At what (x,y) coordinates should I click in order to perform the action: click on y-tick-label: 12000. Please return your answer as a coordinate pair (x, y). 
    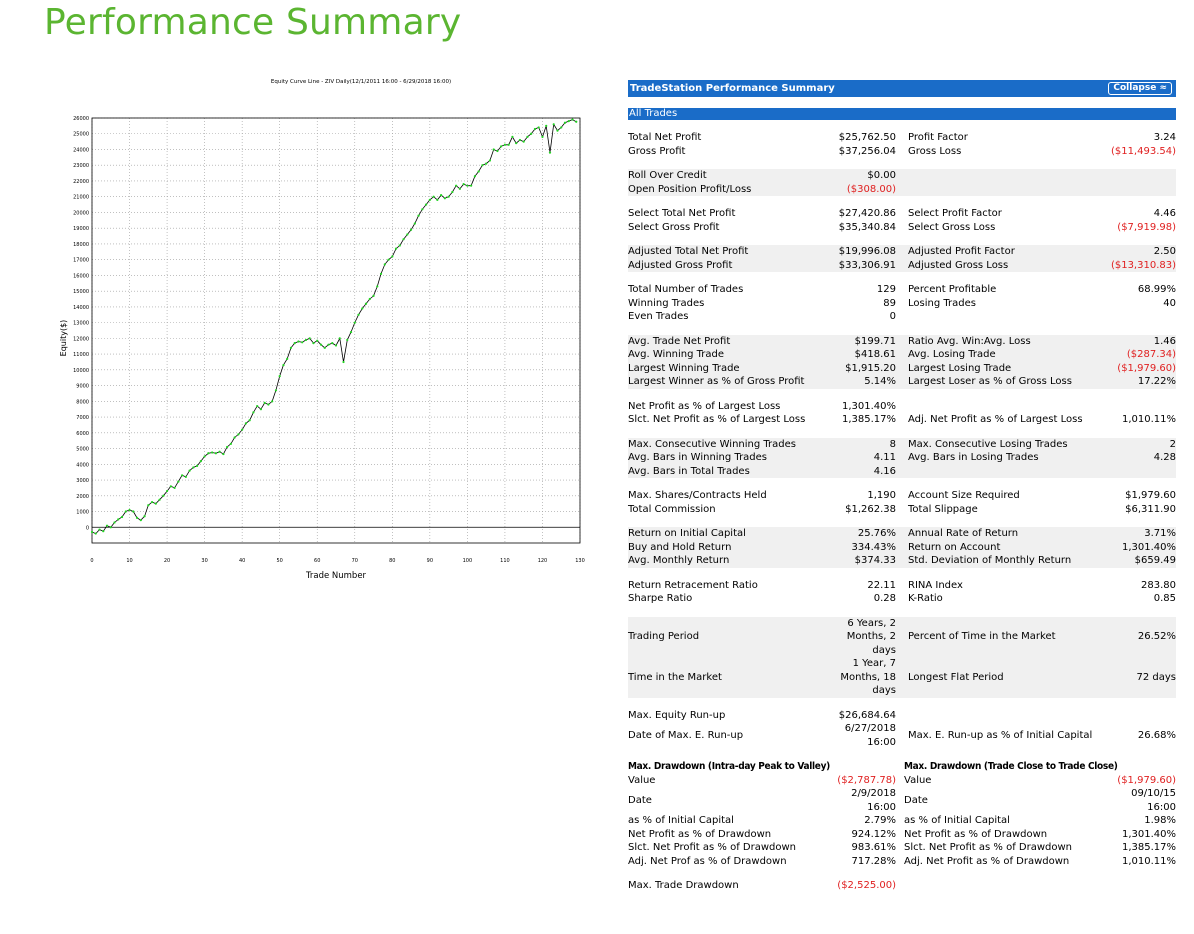
    Looking at the image, I should click on (81, 339).